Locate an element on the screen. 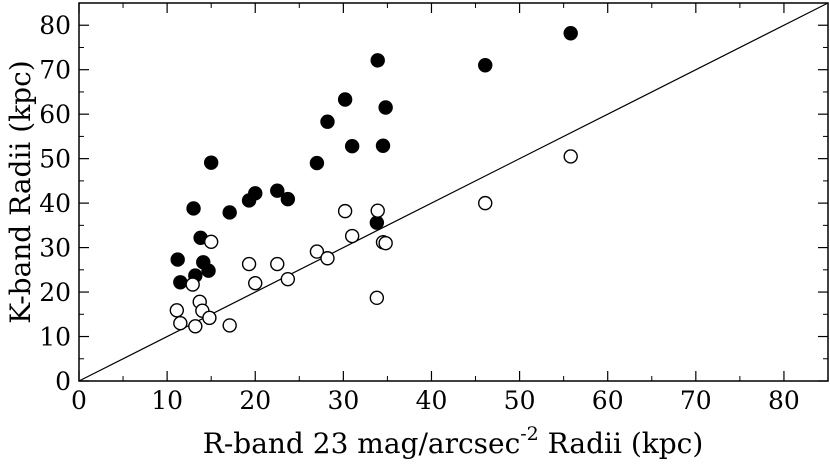  x-tick-label: 80 is located at coordinates (784, 400).